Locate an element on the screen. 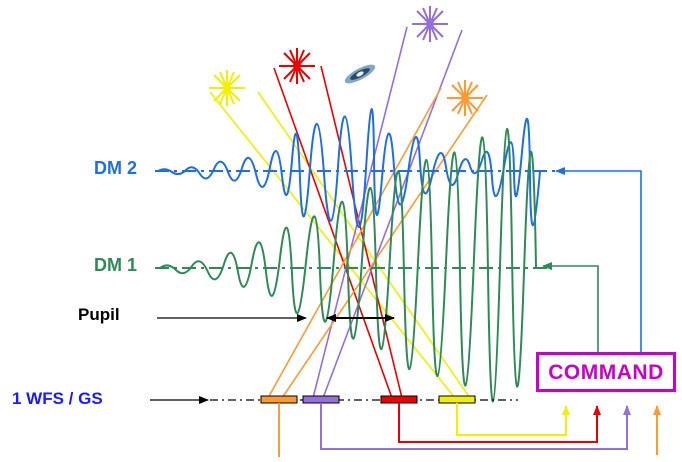  red-ray-left is located at coordinates (333, 233).